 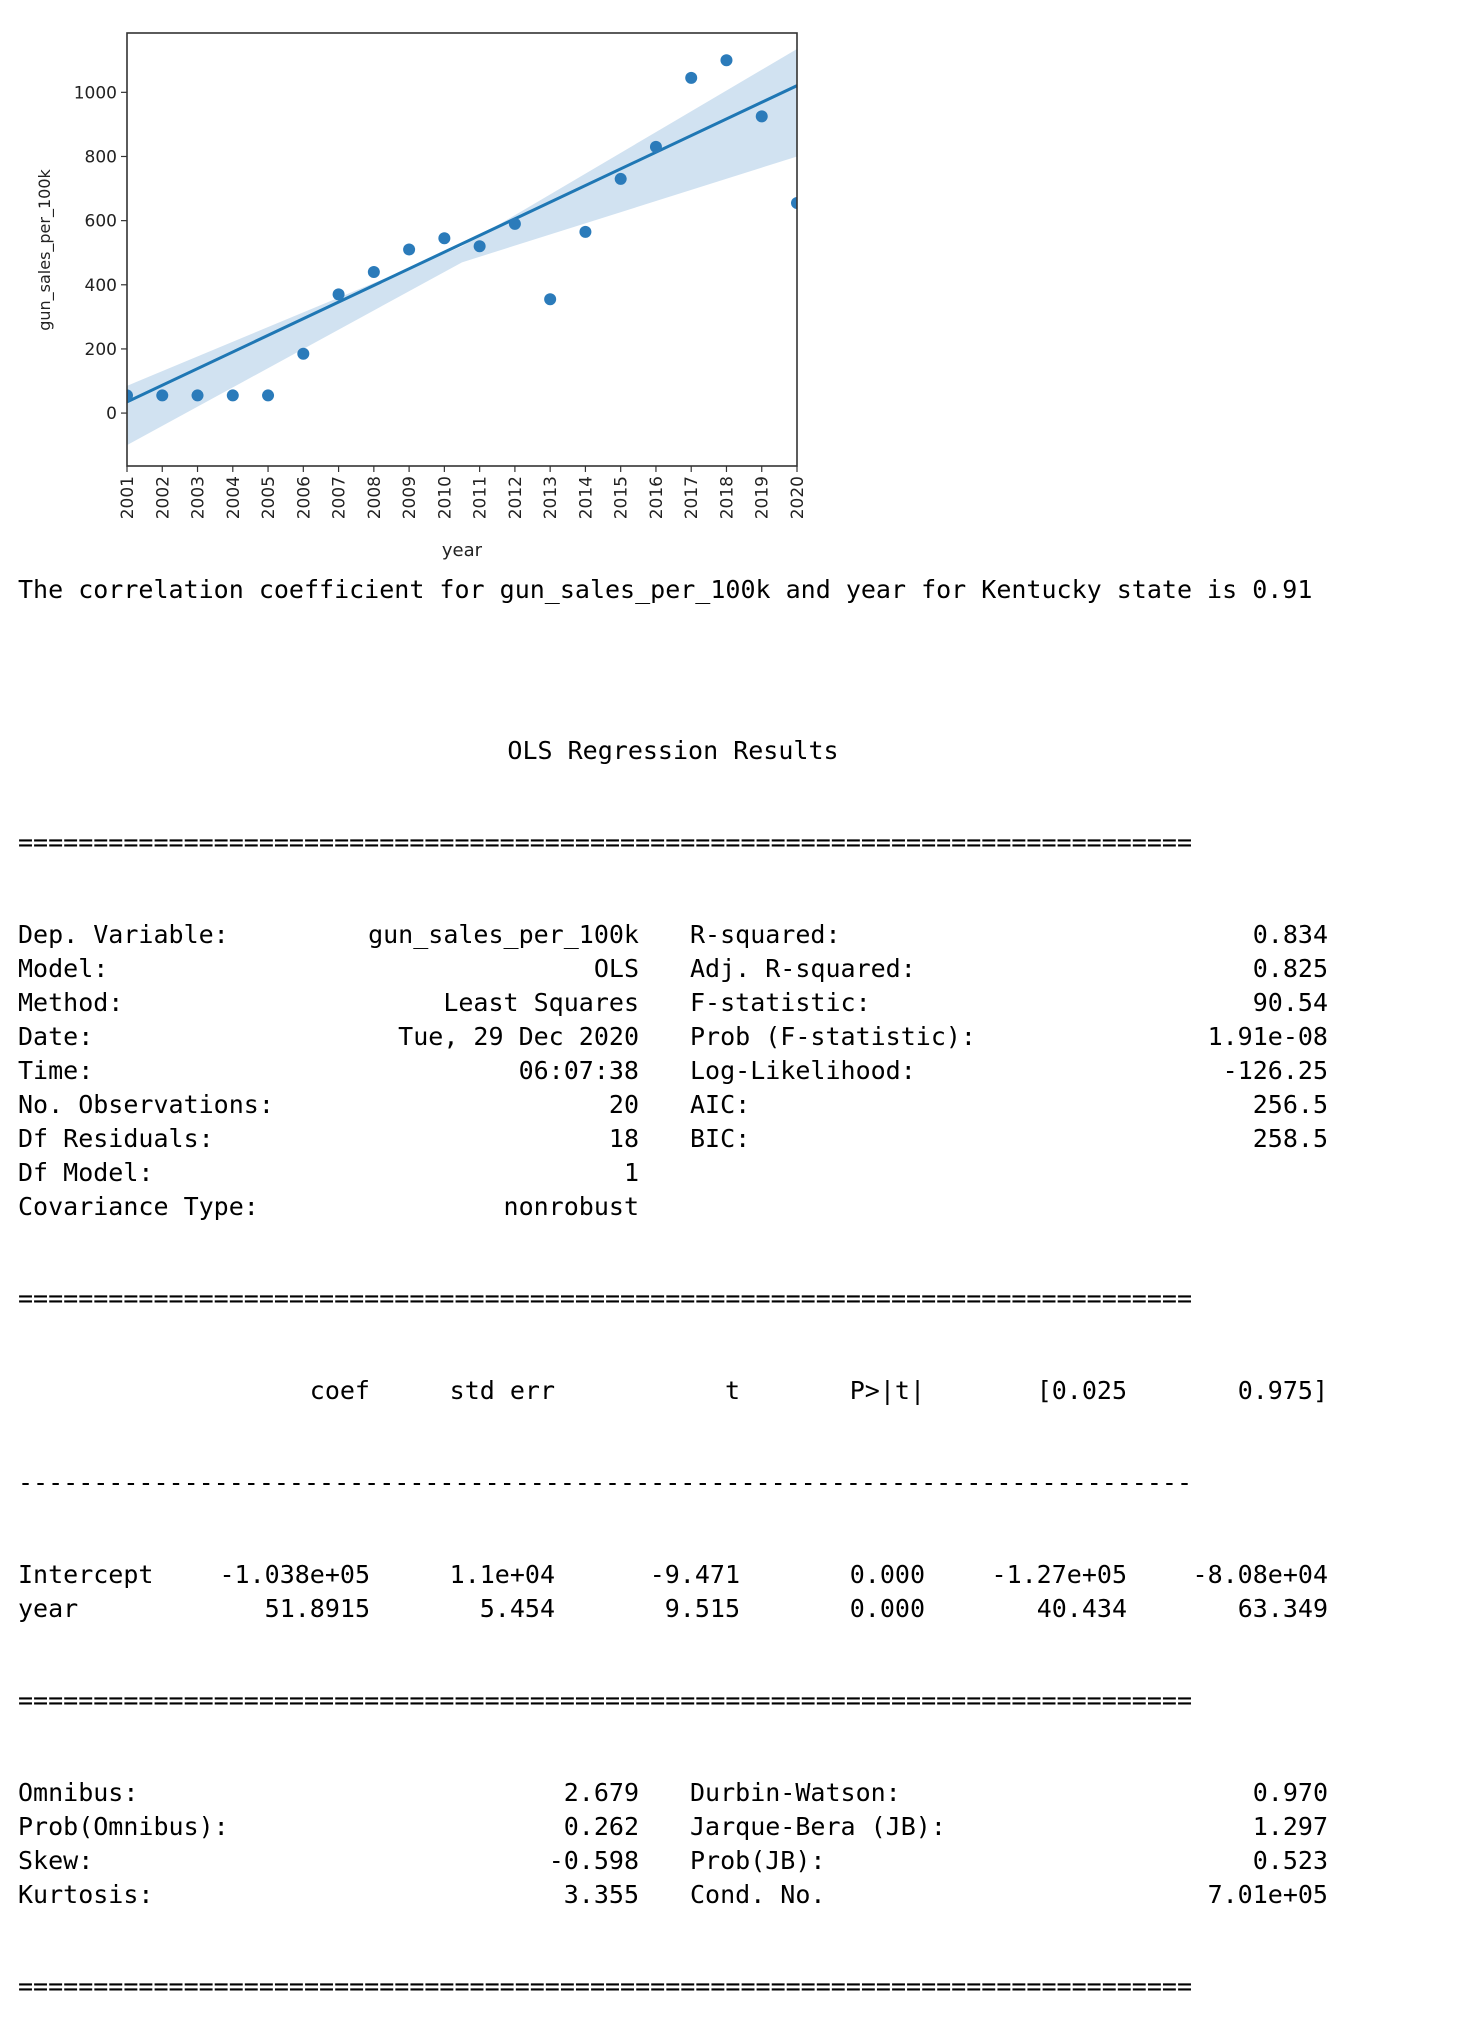 What do you see at coordinates (111, 414) in the screenshot?
I see `y-tick-label: 0` at bounding box center [111, 414].